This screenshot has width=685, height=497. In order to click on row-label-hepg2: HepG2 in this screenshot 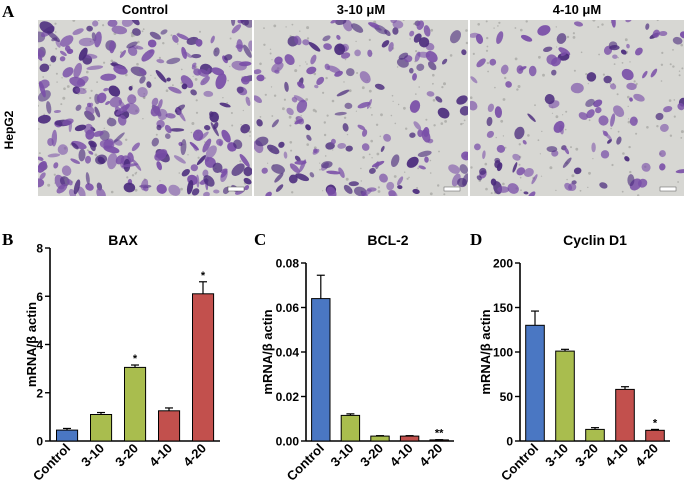, I will do `click(9, 130)`.